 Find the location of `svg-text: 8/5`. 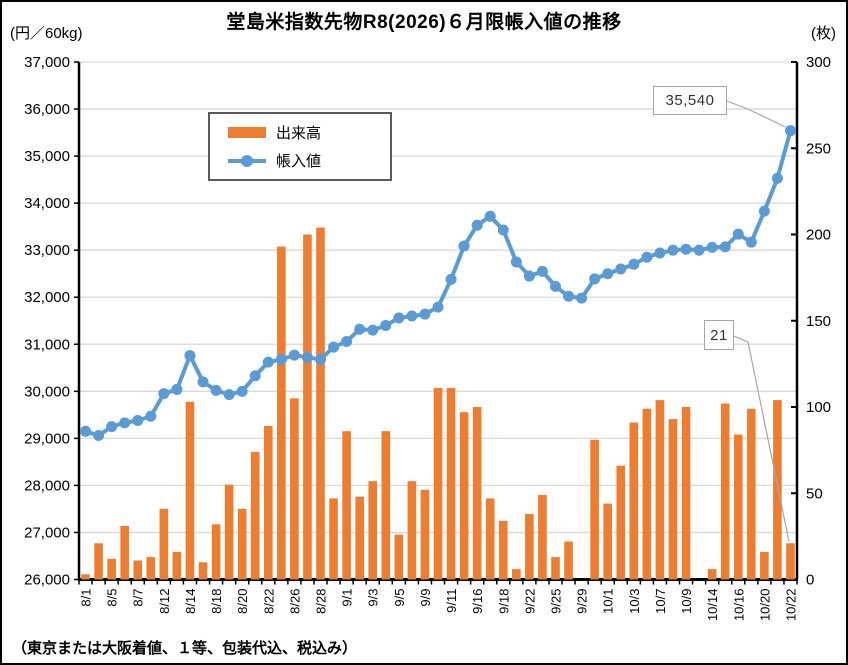

svg-text: 8/5 is located at coordinates (112, 598).